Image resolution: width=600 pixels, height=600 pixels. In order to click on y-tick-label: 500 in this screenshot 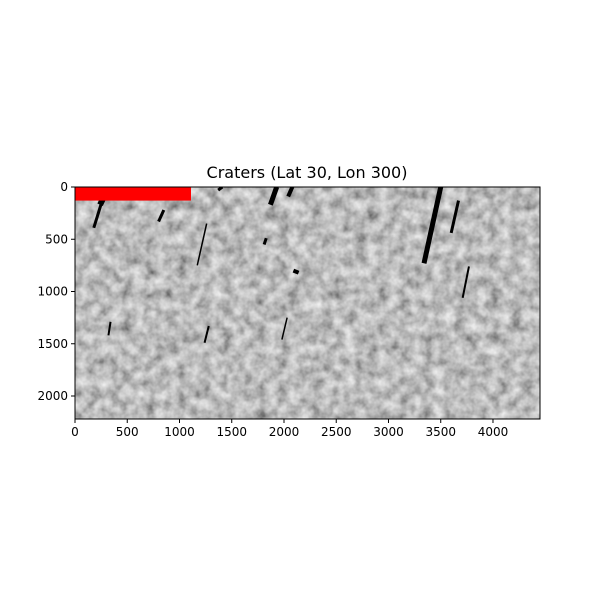, I will do `click(56, 239)`.